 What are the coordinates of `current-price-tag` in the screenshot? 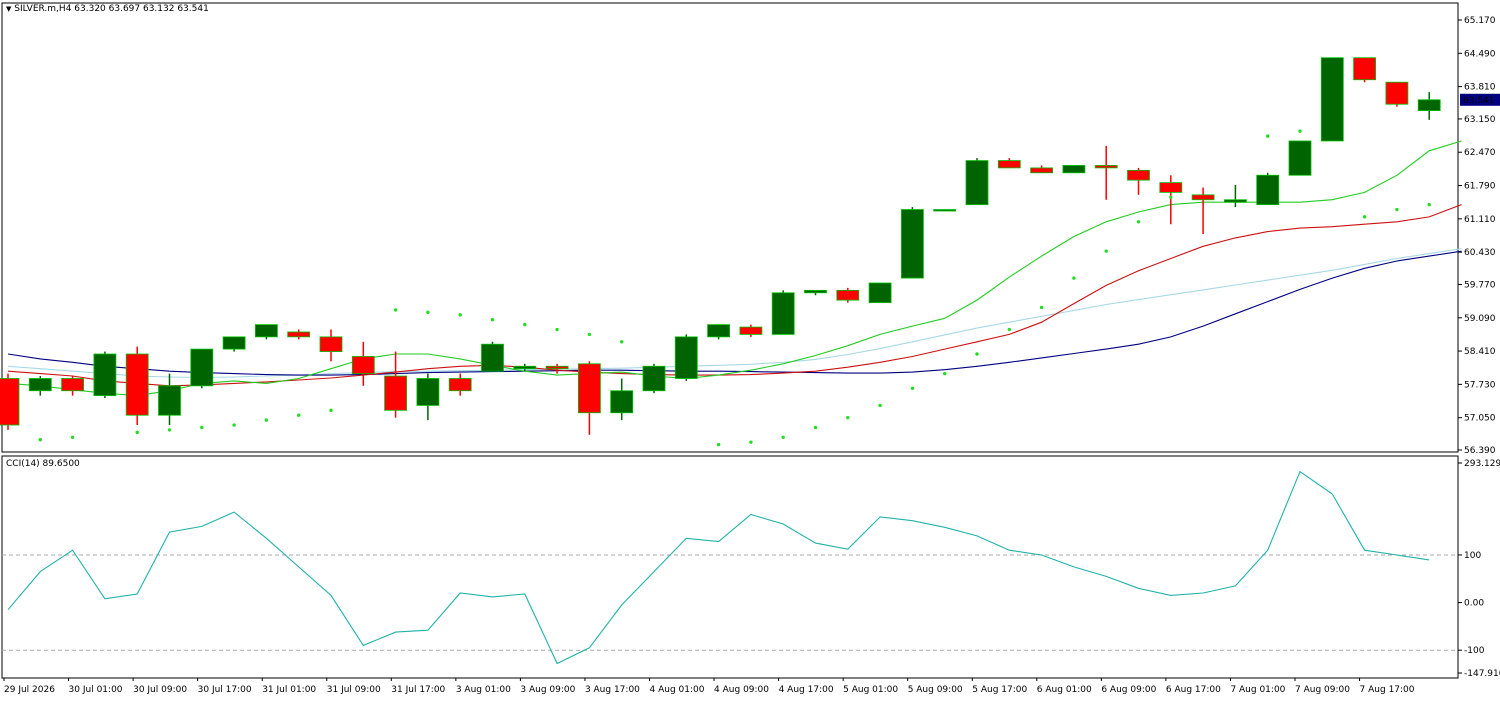 It's located at (1480, 99).